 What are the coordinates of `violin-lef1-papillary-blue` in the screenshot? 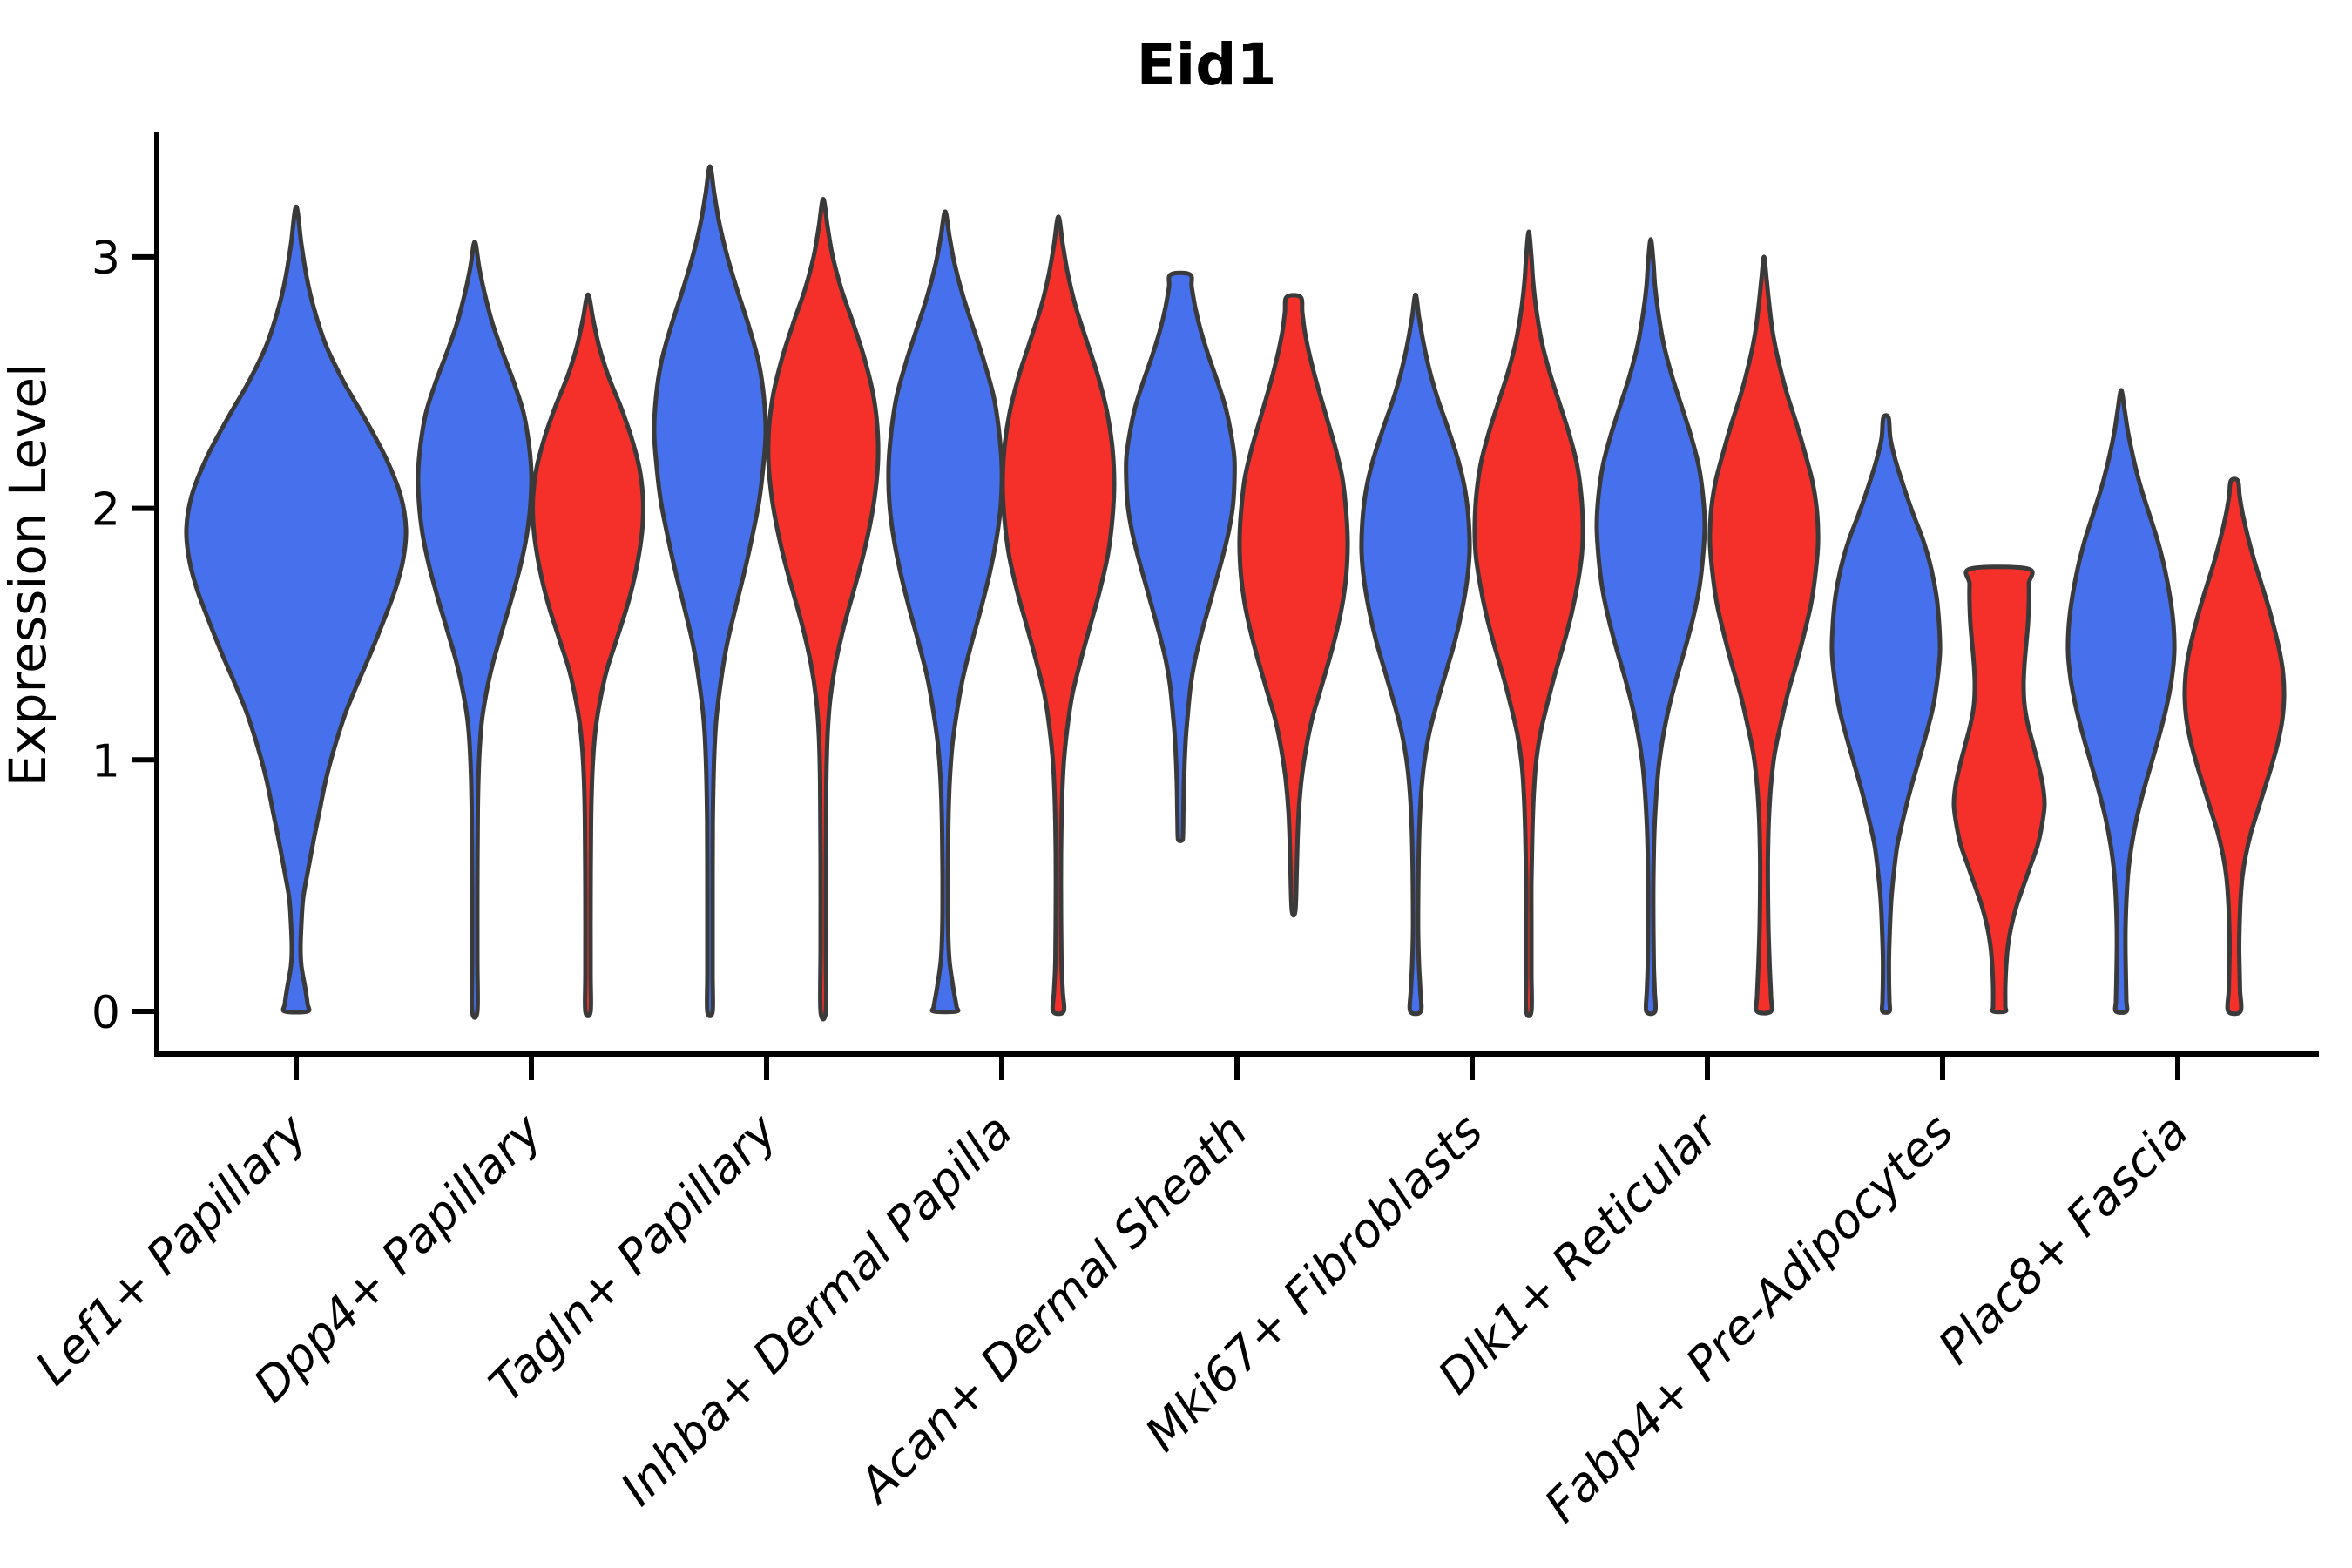 It's located at (297, 609).